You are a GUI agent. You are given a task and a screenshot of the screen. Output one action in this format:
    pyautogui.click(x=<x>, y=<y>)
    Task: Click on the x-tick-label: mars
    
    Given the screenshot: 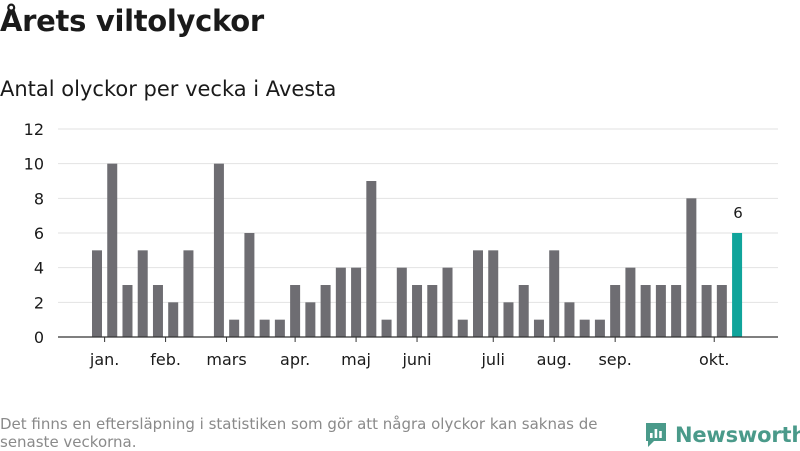 What is the action you would take?
    pyautogui.click(x=226, y=359)
    